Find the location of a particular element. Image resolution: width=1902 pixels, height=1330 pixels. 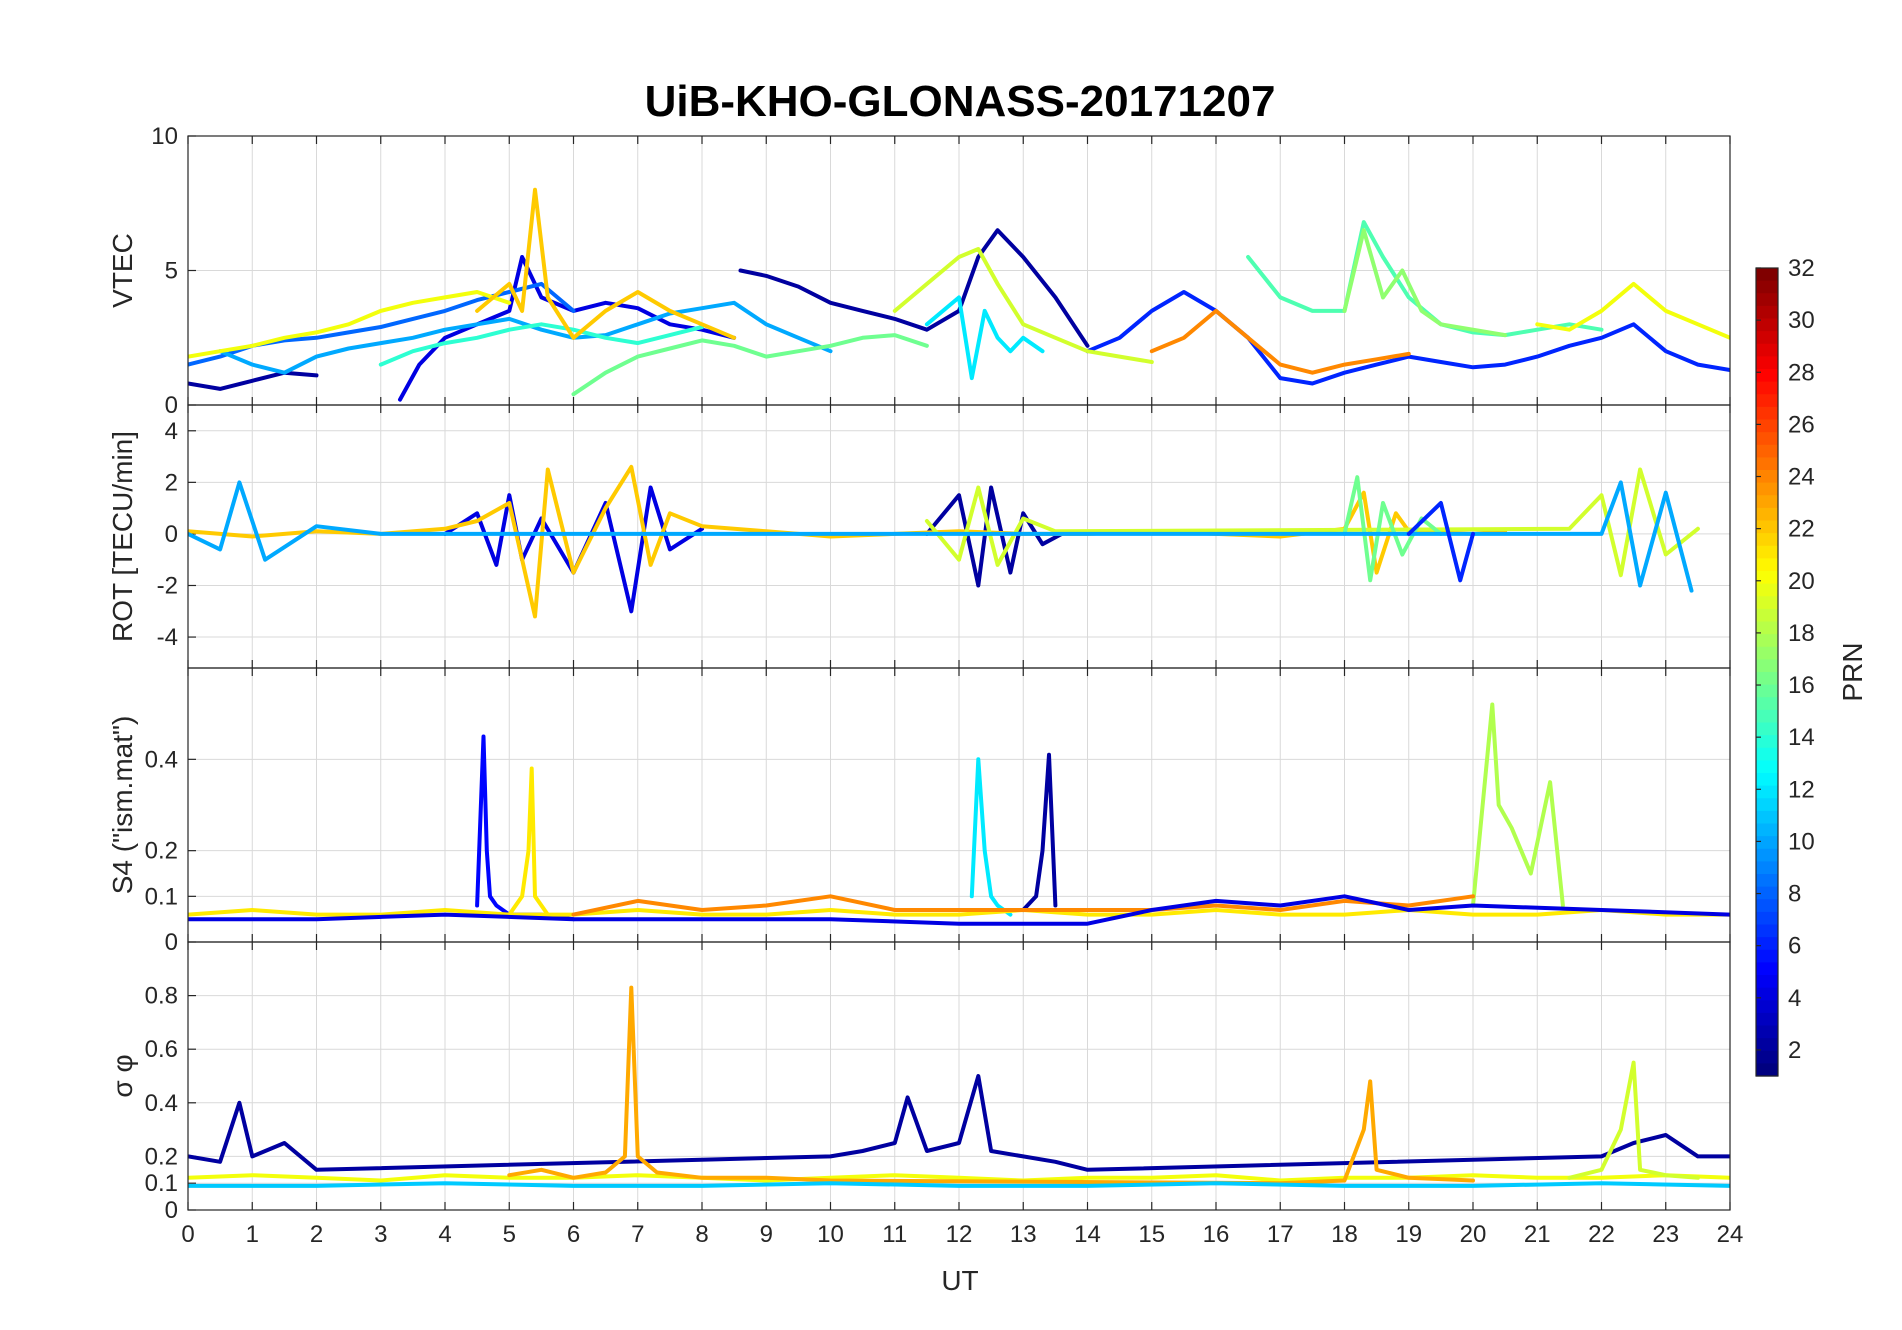

x-tick-label: 12 is located at coordinates (959, 1234).